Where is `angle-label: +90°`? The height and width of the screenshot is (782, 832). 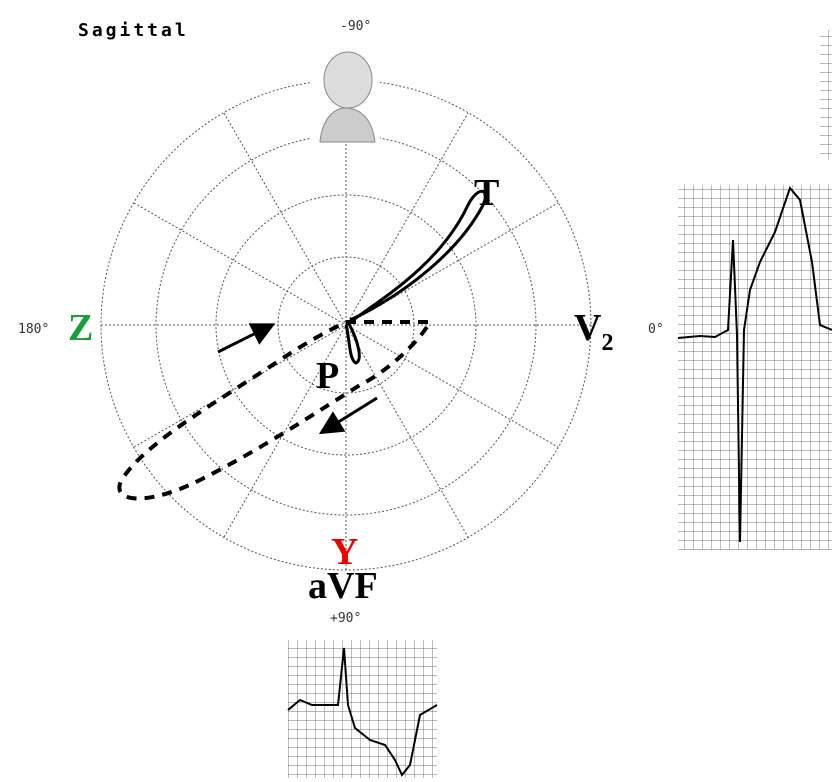
angle-label: +90° is located at coordinates (345, 618).